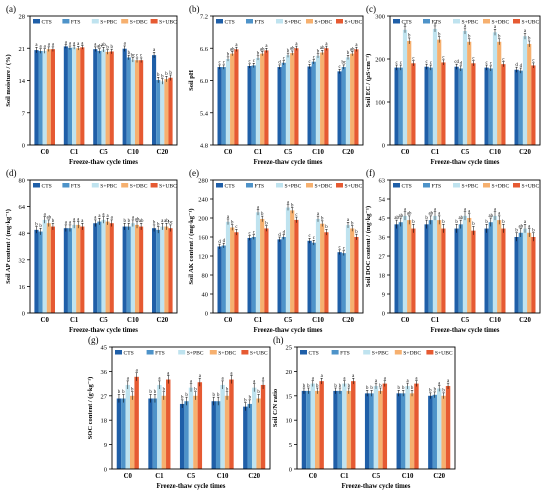  I want to click on y-tick-label: 7.2, so click(204, 17).